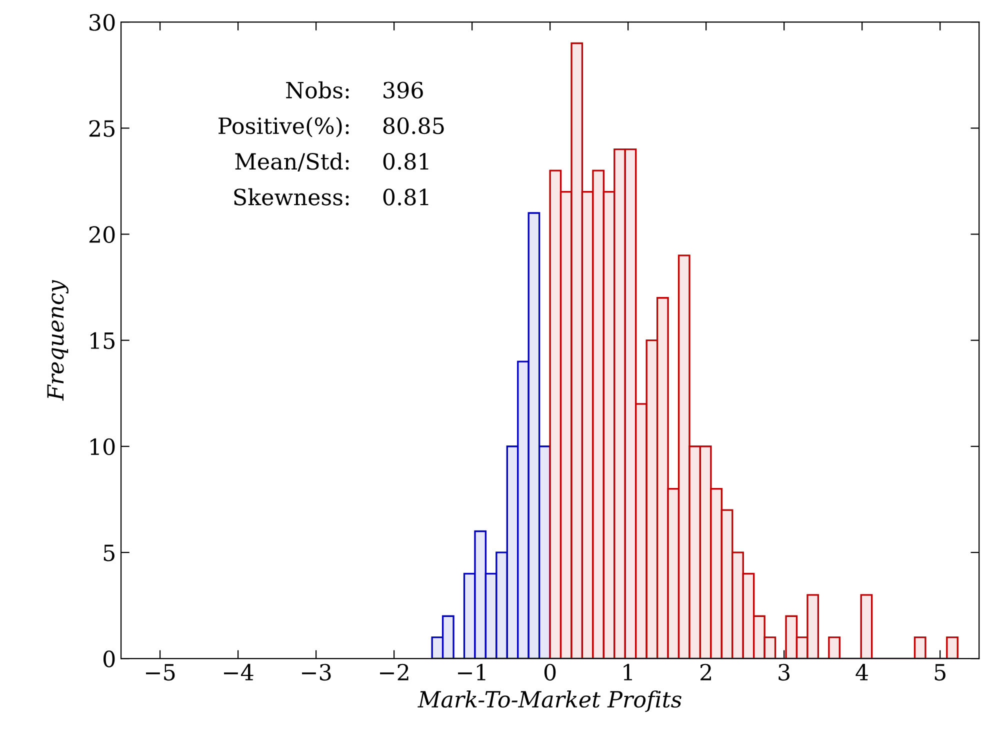 This screenshot has height=735, width=984. Describe the element at coordinates (283, 127) in the screenshot. I see `annotation: Positive(%):` at that location.